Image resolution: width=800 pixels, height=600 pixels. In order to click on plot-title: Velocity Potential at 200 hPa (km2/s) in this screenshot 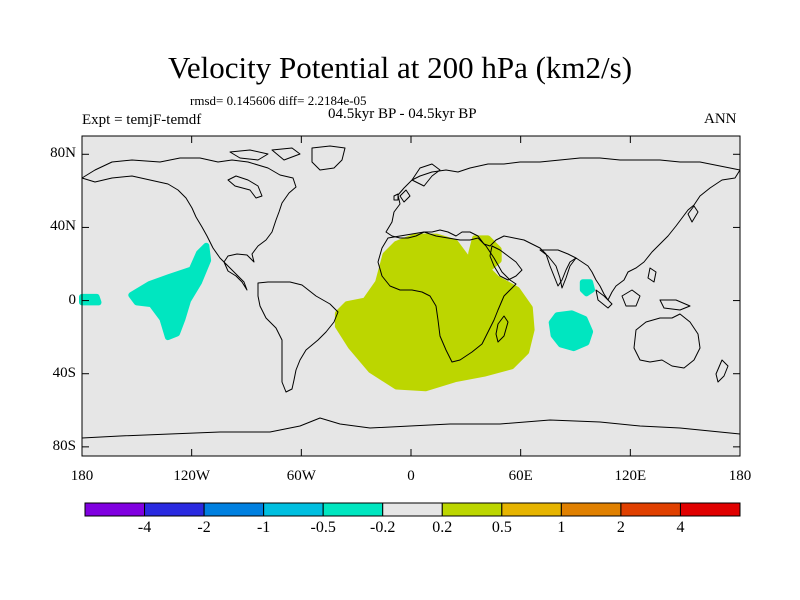, I will do `click(400, 67)`.